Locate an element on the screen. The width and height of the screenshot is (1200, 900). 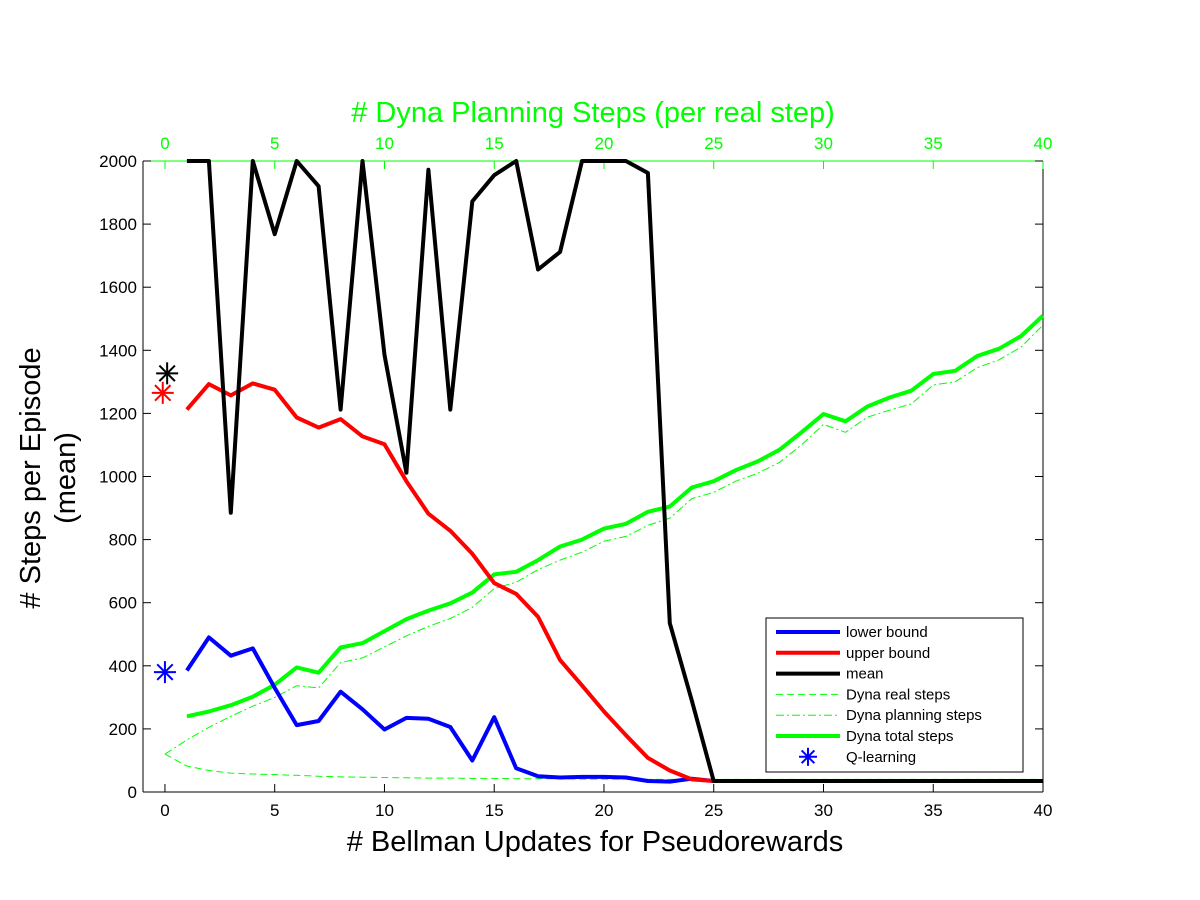
qlearning-marker-qlearning_mean is located at coordinates (167, 373).